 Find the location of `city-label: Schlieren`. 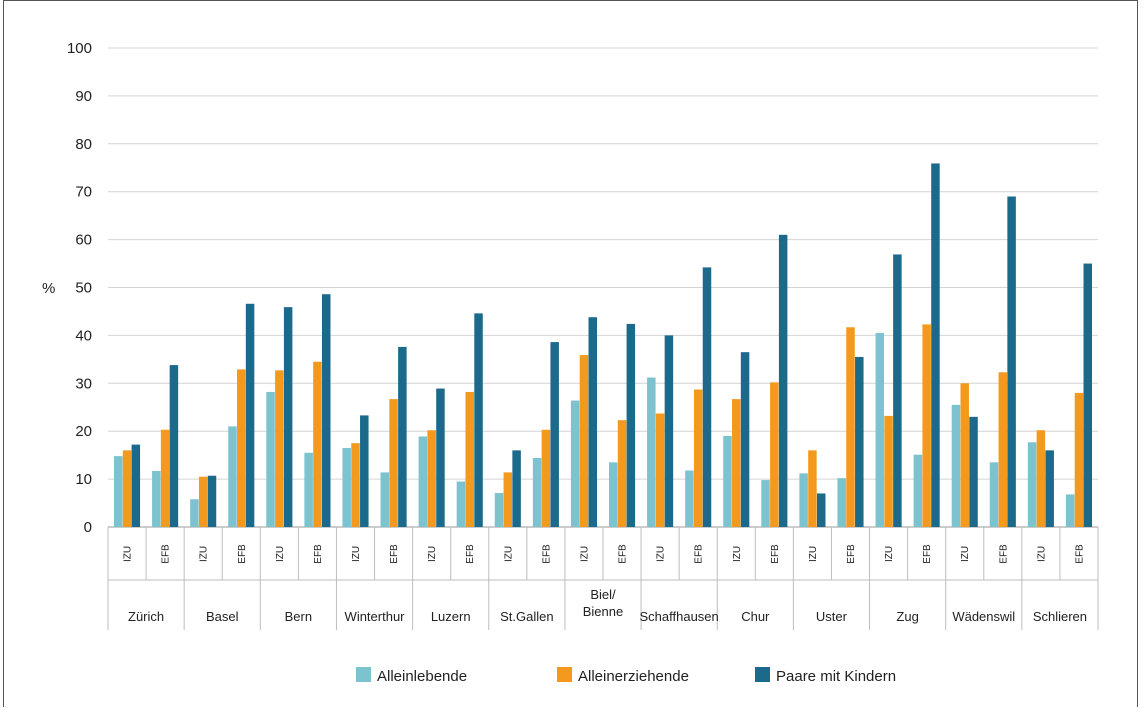

city-label: Schlieren is located at coordinates (1060, 616).